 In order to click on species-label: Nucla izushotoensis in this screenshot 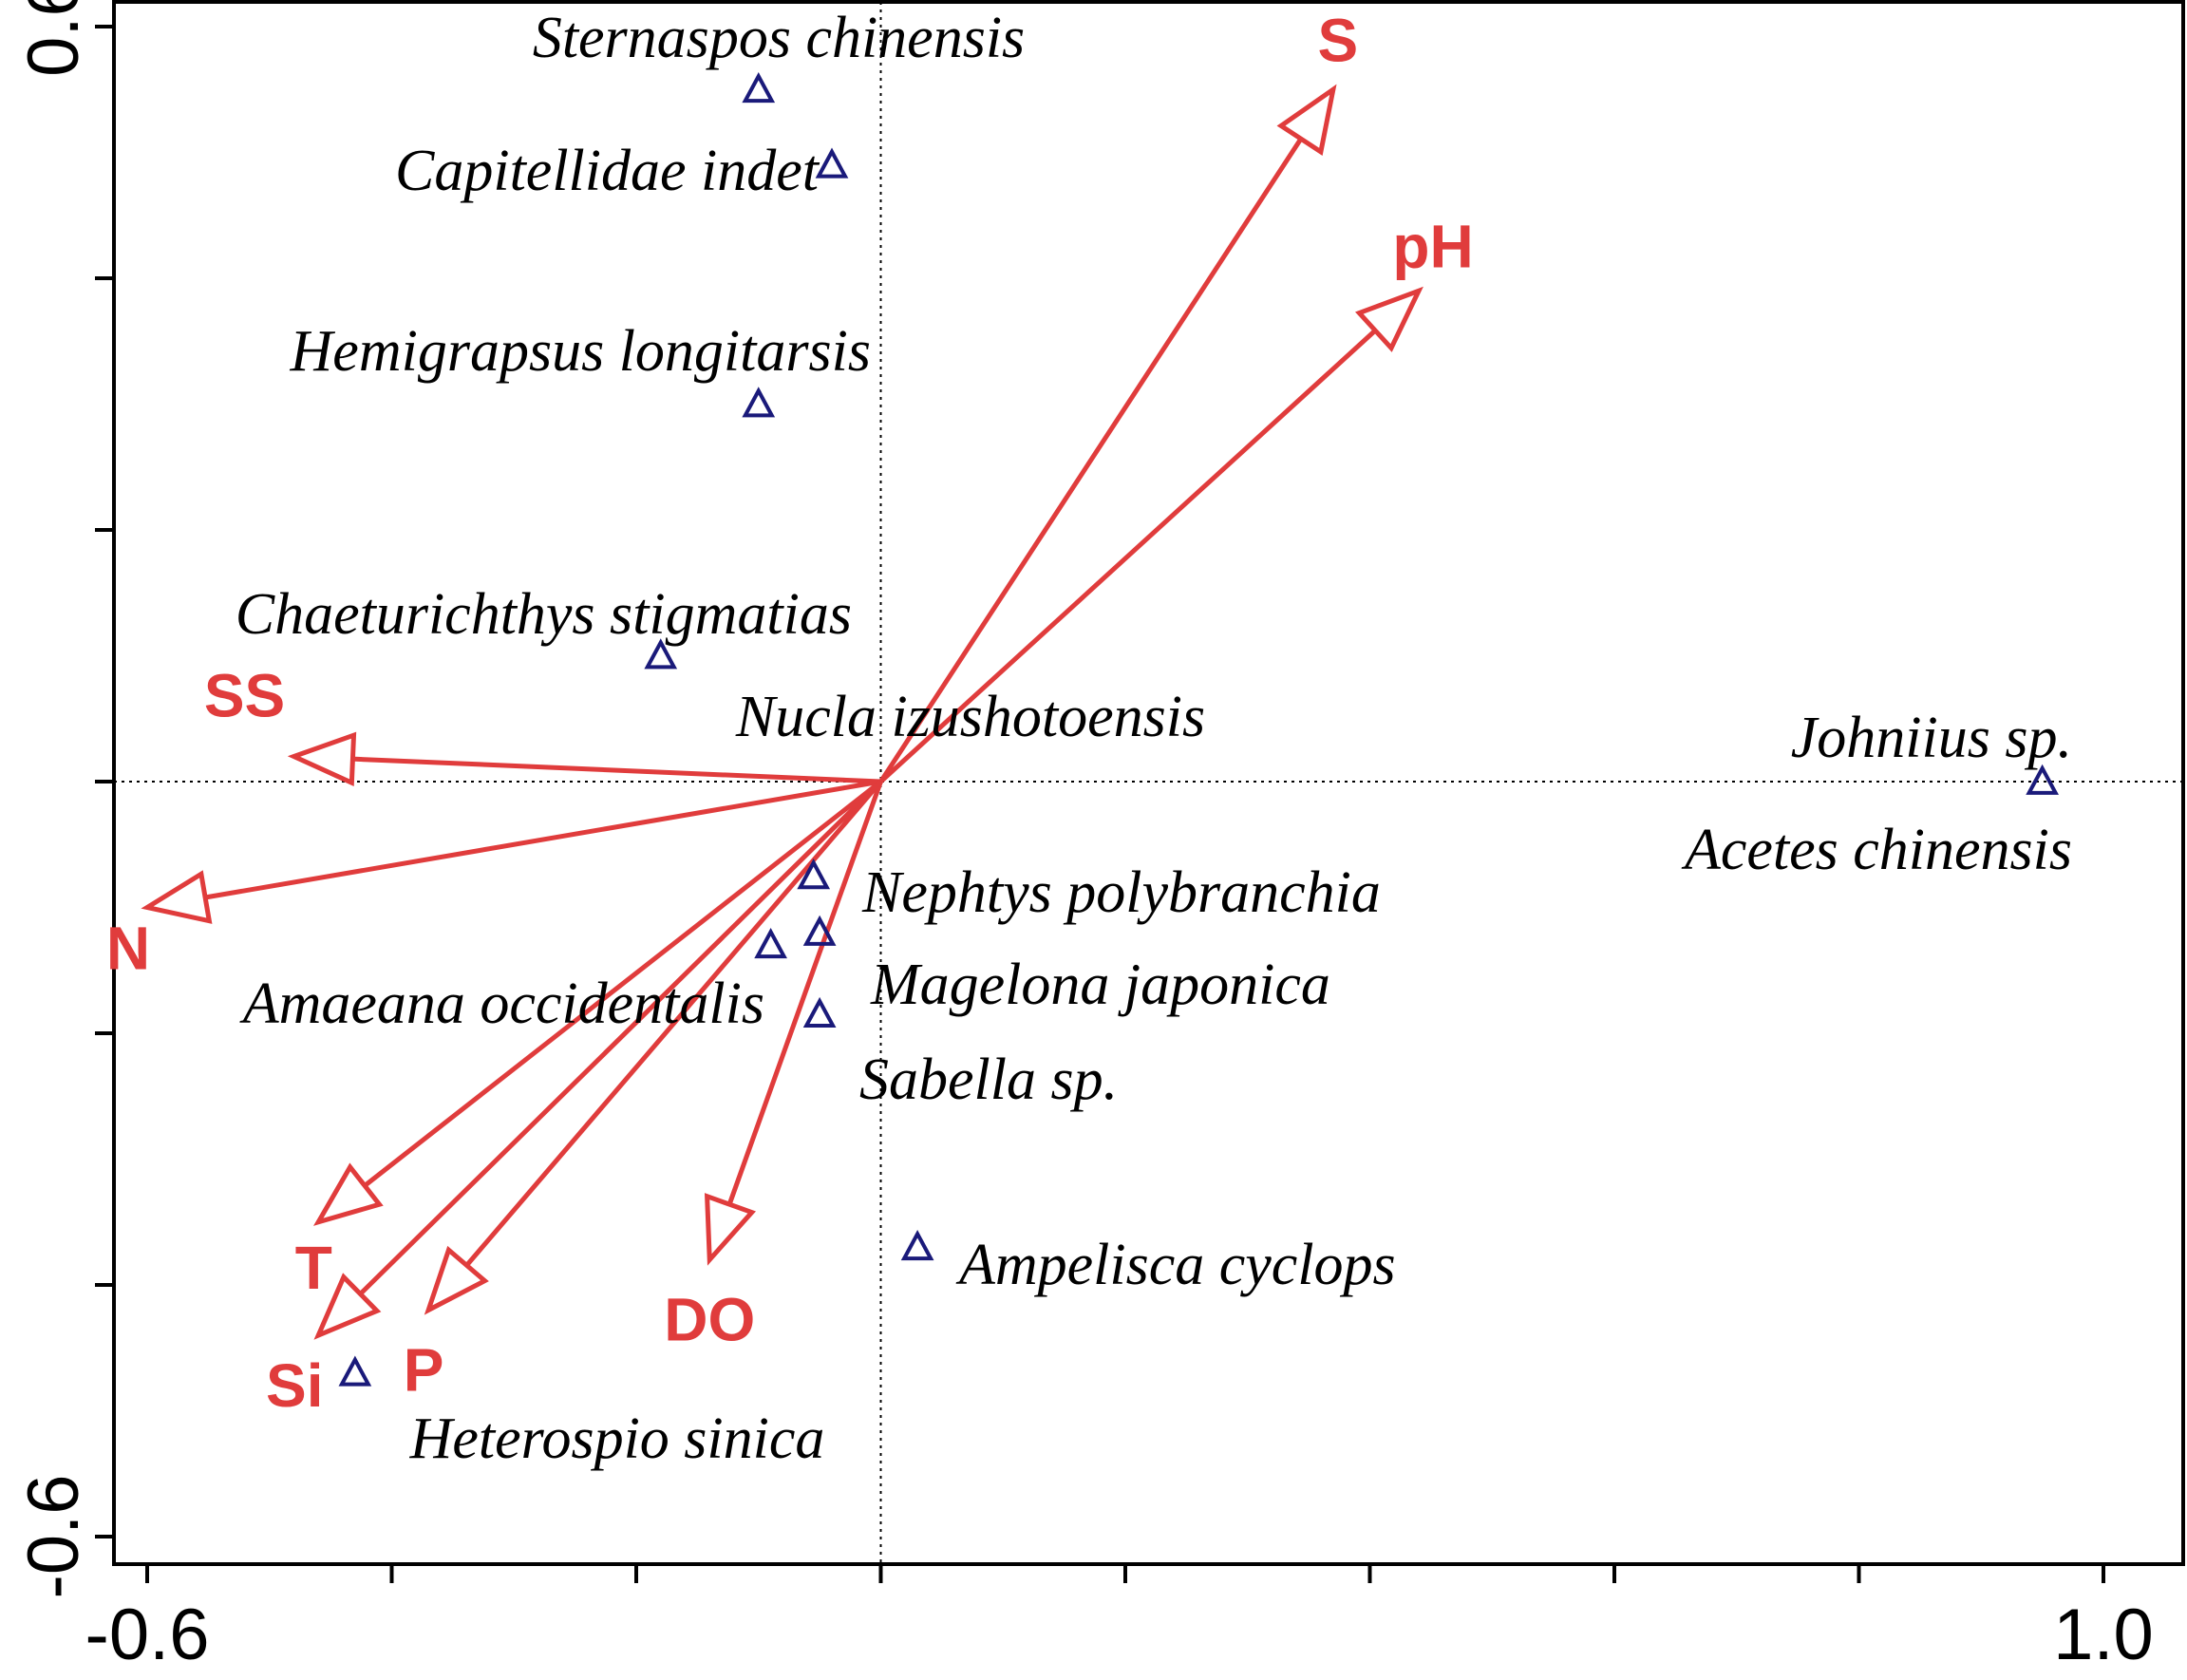, I will do `click(970, 717)`.